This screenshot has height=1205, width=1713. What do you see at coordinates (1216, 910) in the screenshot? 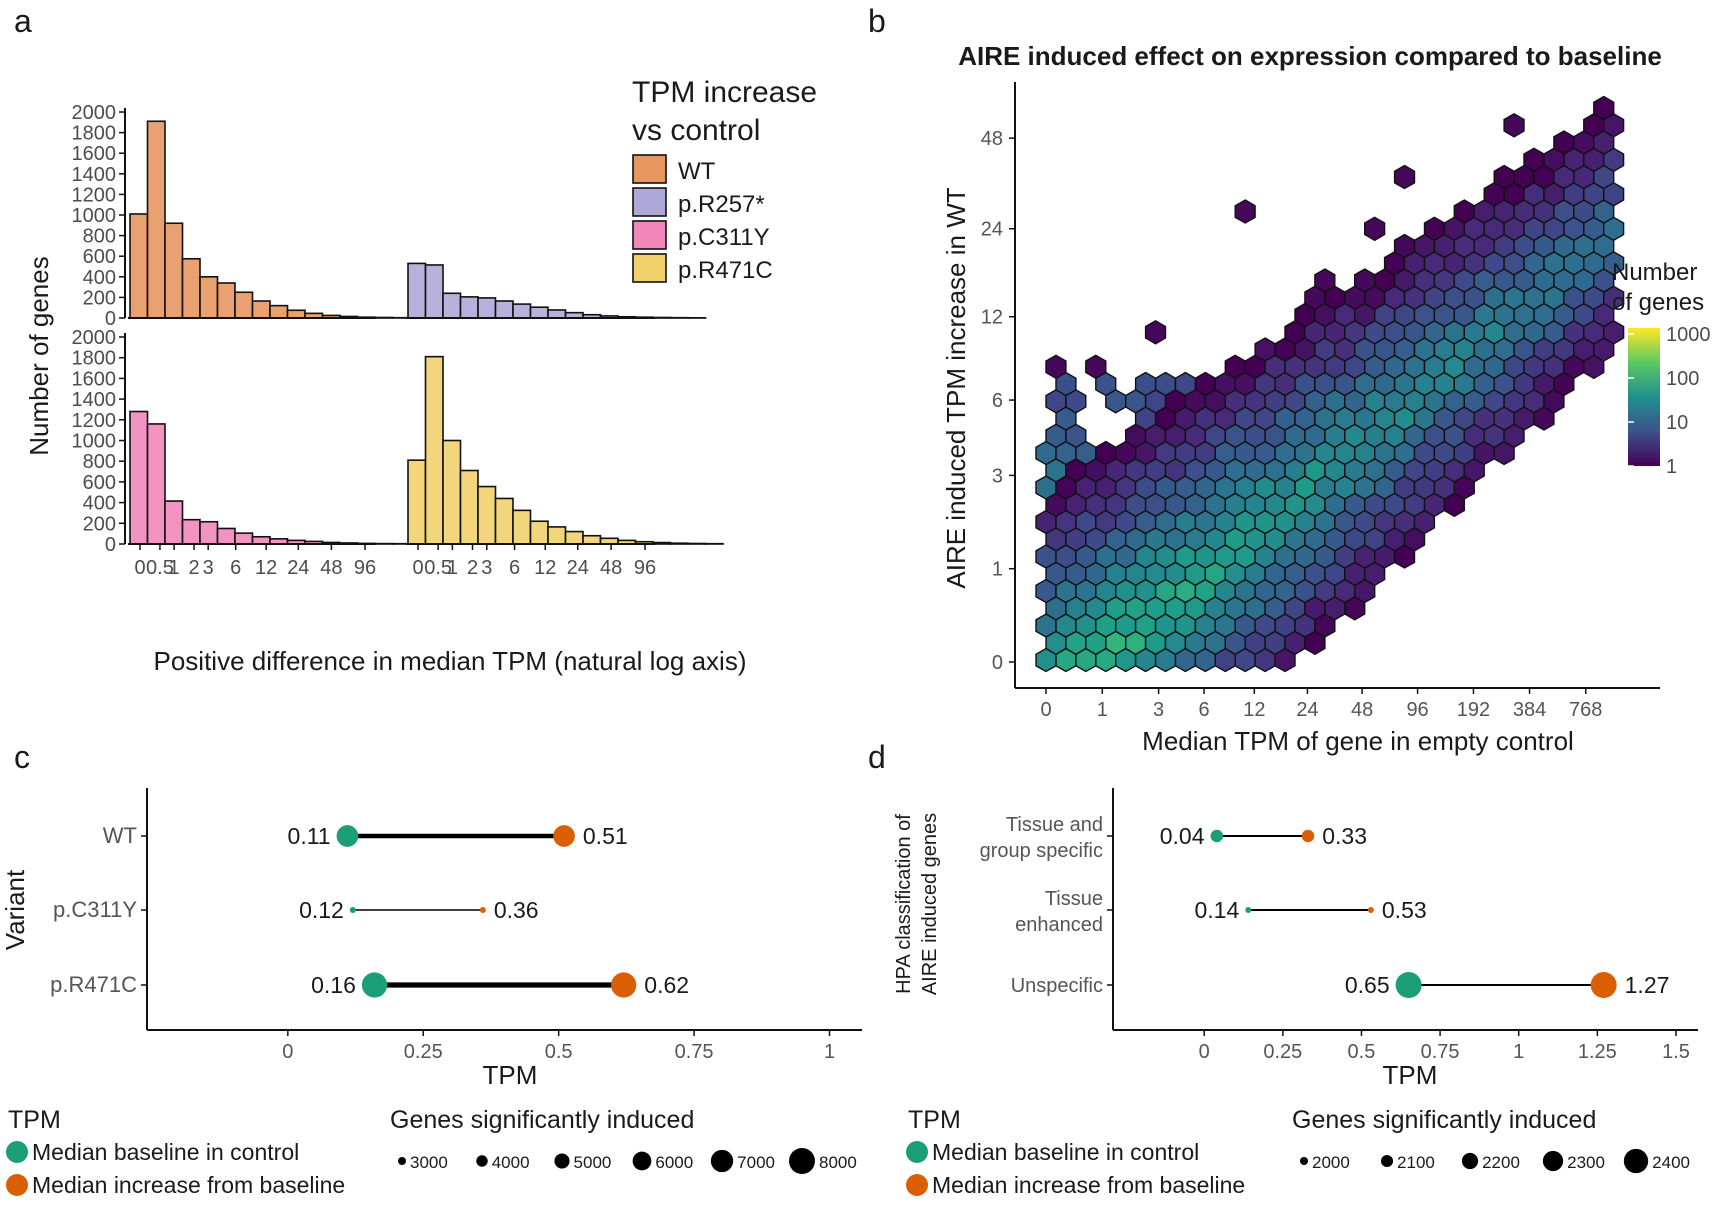
I see `baseline-value-label: 0.14` at bounding box center [1216, 910].